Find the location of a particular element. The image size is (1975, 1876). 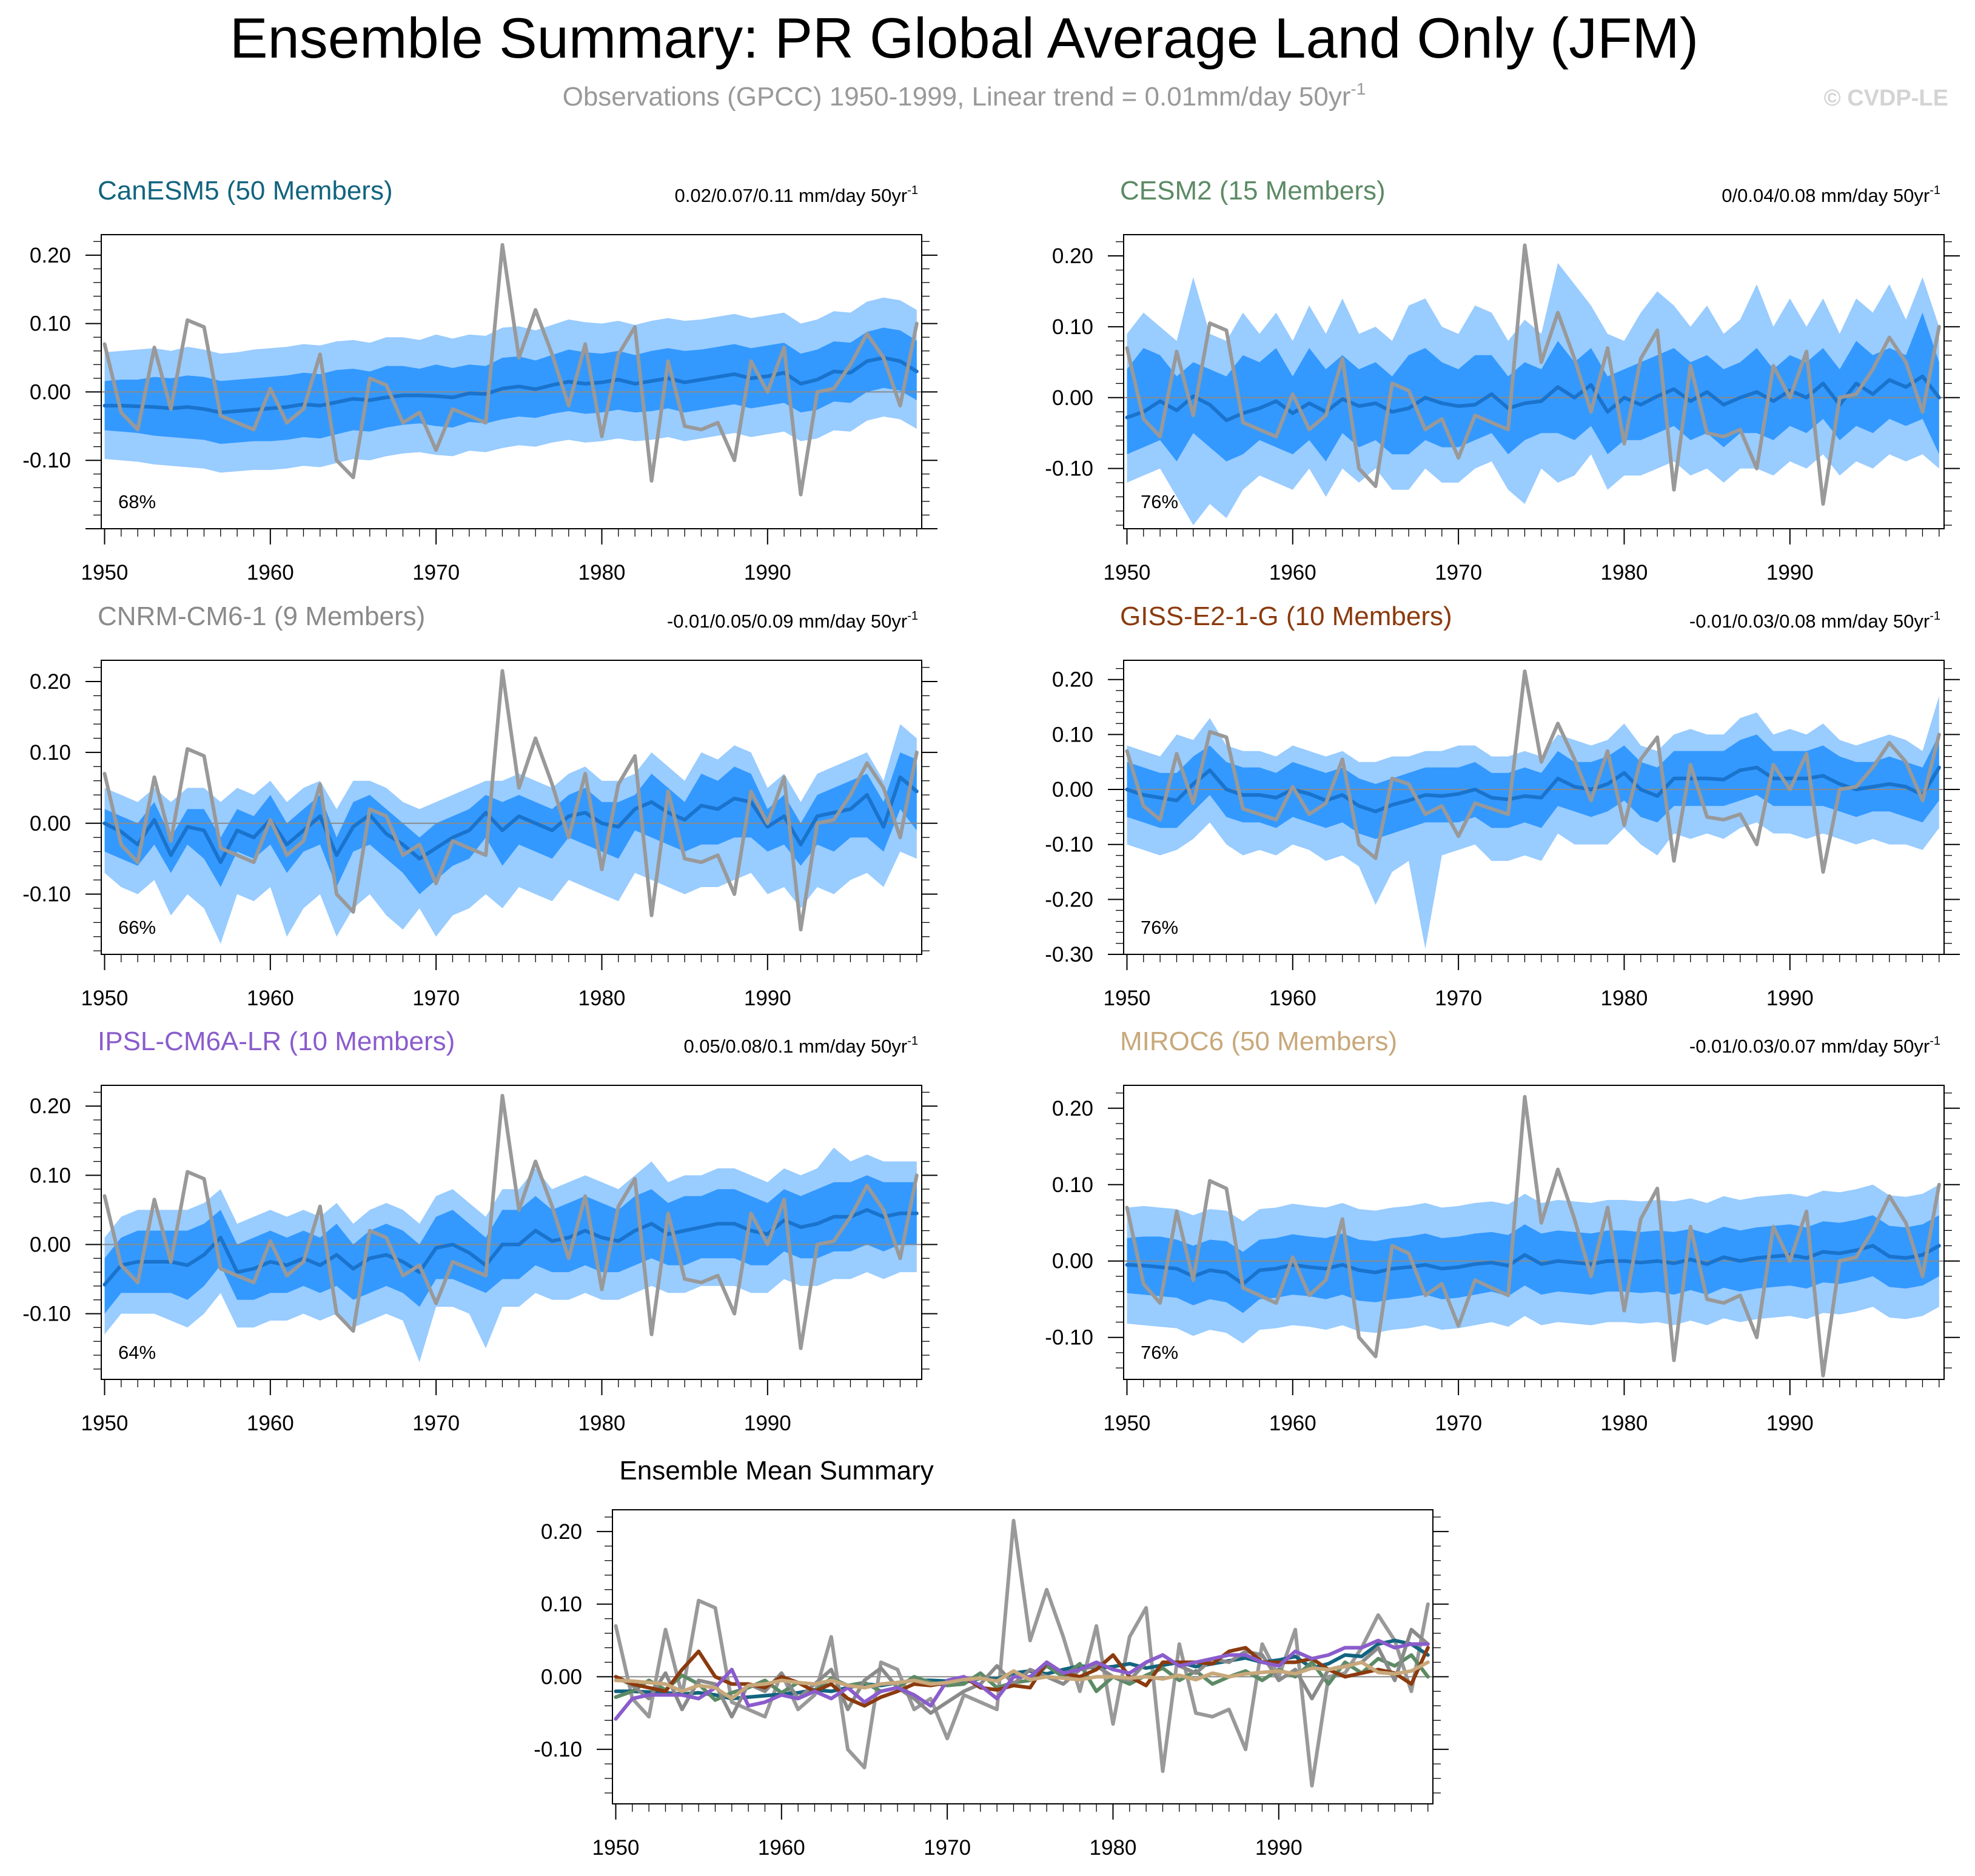

plot-area-ipsl is located at coordinates (512, 1228).